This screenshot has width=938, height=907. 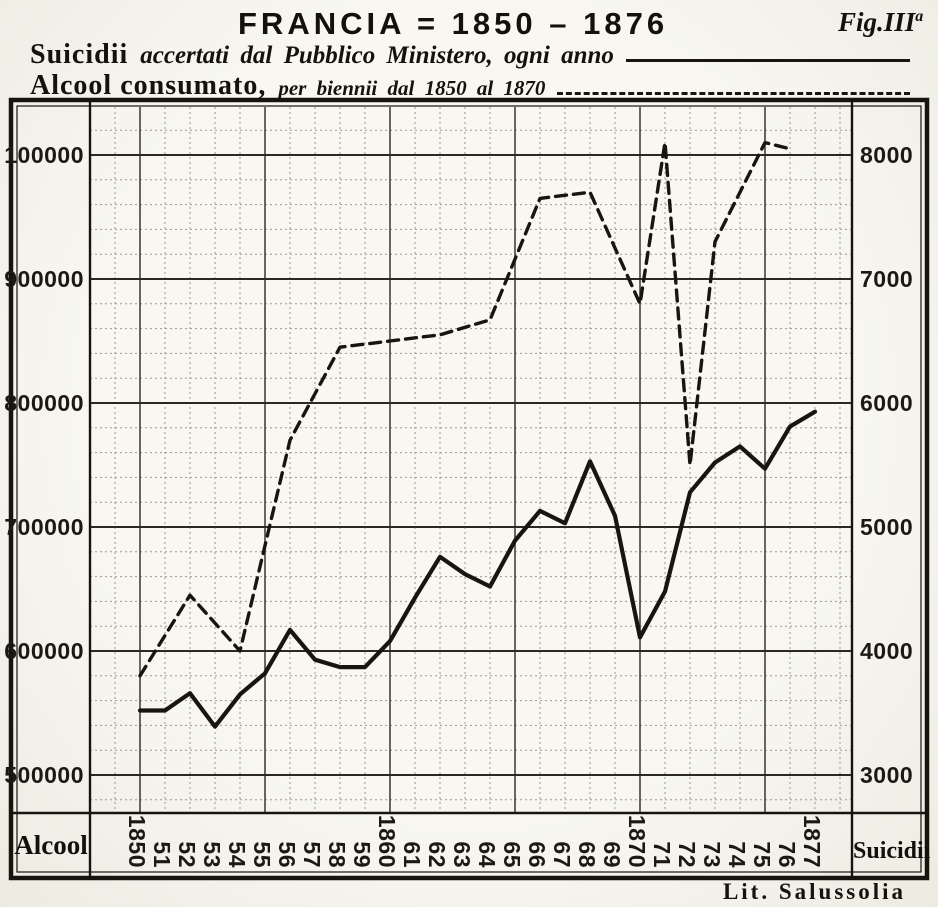 What do you see at coordinates (612, 854) in the screenshot?
I see `x-tick-label: 69` at bounding box center [612, 854].